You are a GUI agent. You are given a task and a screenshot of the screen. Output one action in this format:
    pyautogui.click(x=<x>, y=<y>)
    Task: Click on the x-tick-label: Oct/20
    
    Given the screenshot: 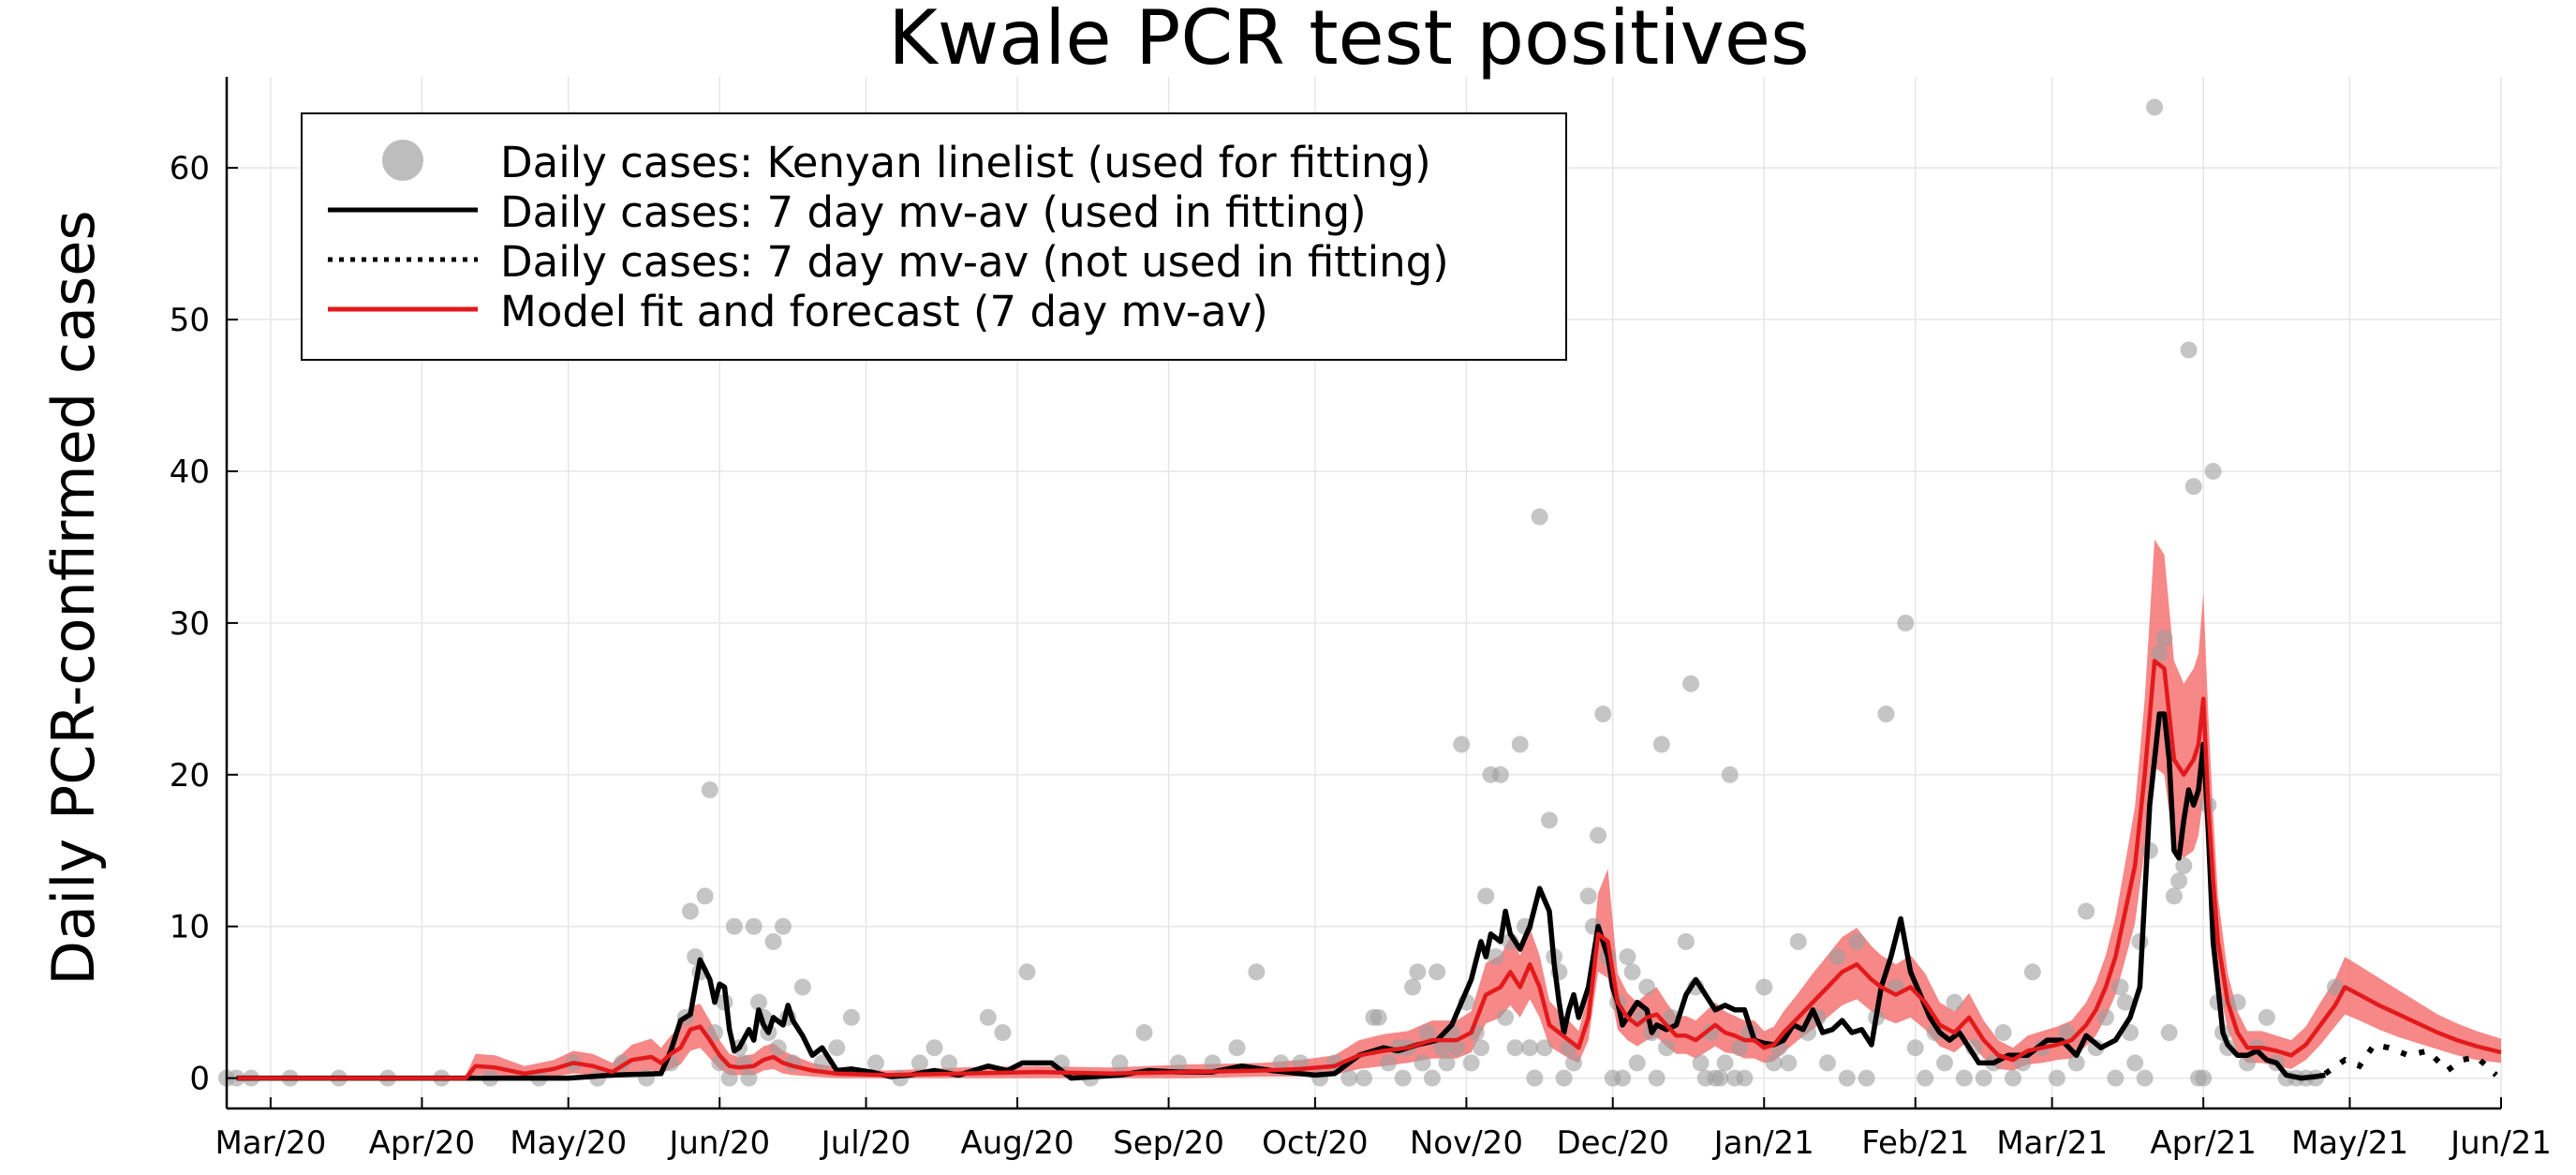 What is the action you would take?
    pyautogui.click(x=1315, y=1143)
    